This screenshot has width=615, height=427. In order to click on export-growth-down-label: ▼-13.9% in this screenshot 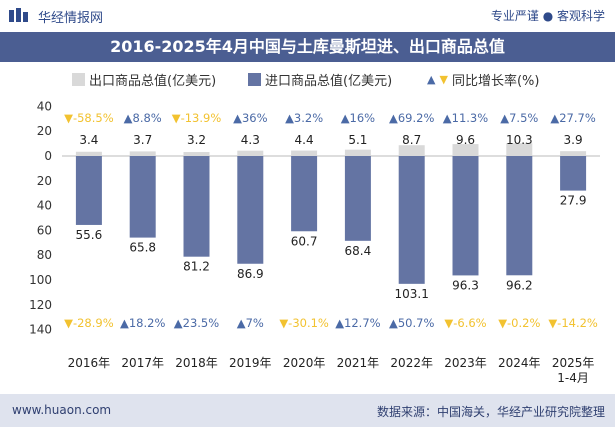, I will do `click(197, 118)`.